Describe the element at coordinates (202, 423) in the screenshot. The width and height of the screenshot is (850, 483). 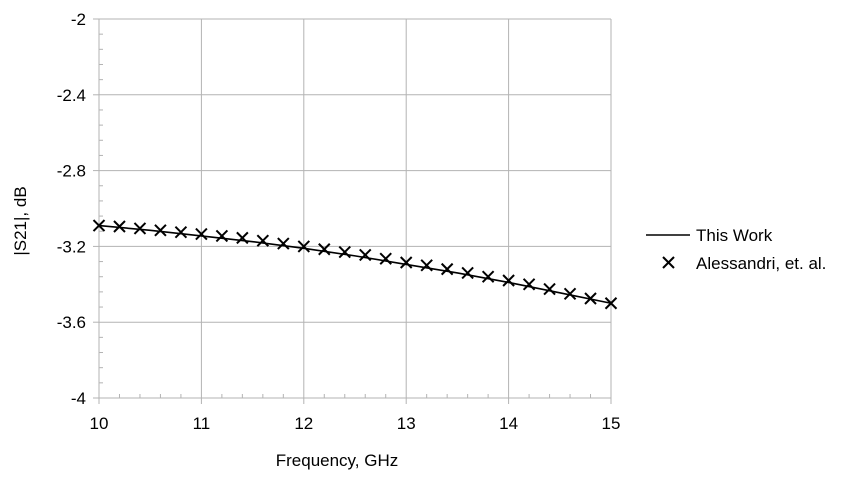
I see `x-tick-label: 11` at that location.